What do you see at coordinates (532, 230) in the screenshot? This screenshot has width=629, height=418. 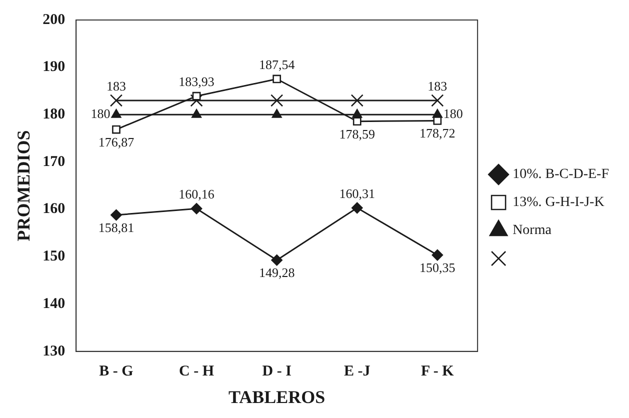 I see `legend-label: Norma` at bounding box center [532, 230].